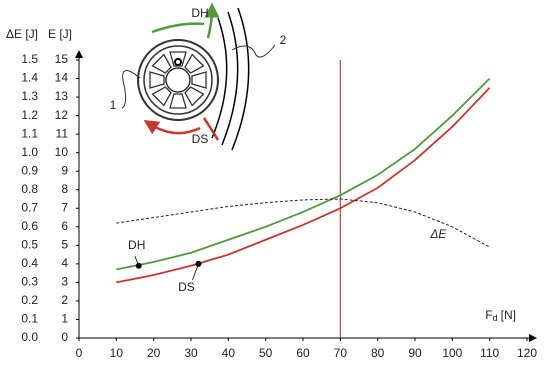 The height and width of the screenshot is (370, 550). I want to click on inset-label: 1, so click(113, 105).